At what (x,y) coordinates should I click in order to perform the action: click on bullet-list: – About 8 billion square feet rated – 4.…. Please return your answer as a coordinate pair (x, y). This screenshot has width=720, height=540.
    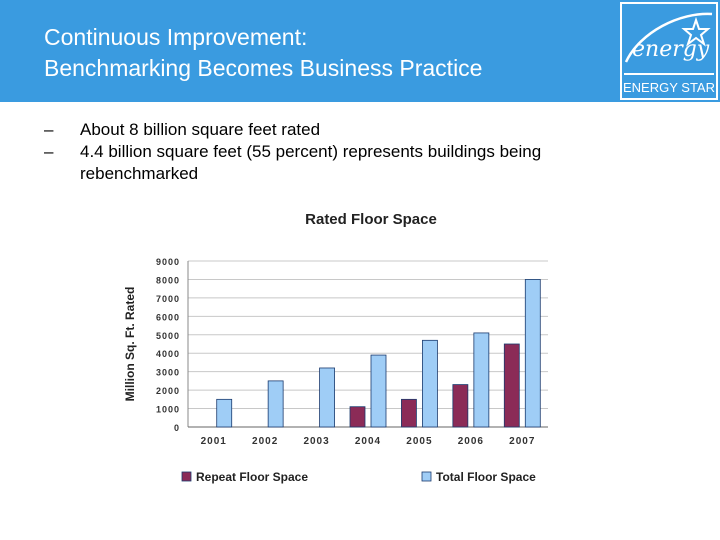
    Looking at the image, I should click on (344, 152).